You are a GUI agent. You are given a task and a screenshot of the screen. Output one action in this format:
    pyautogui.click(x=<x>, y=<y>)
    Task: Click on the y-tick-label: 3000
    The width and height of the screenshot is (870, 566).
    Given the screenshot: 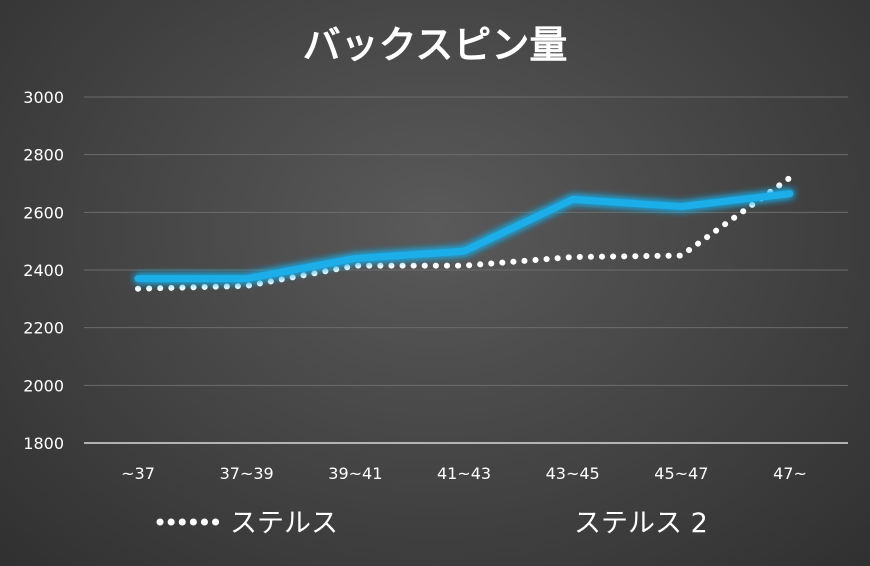 What is the action you would take?
    pyautogui.click(x=43, y=97)
    